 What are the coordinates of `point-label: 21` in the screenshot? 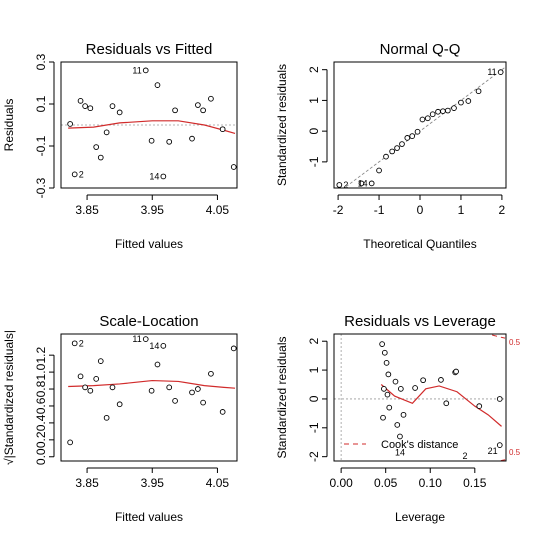 It's located at (493, 451).